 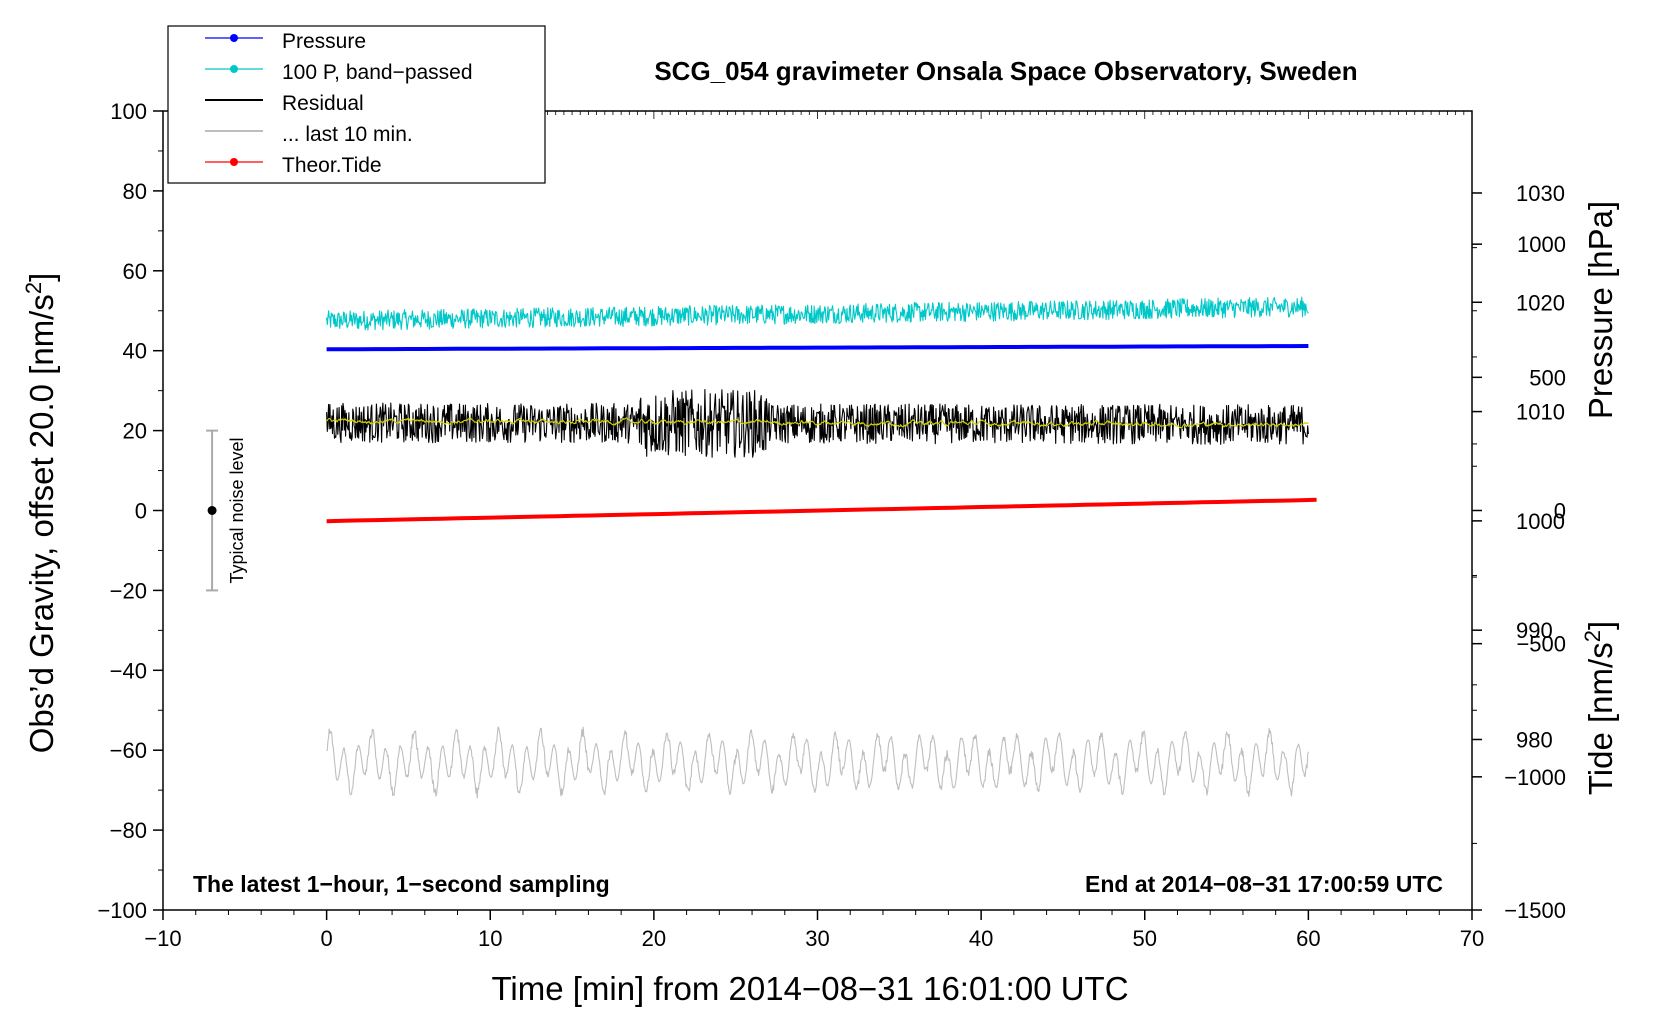 I want to click on y-tick-label: −80, so click(x=128, y=830).